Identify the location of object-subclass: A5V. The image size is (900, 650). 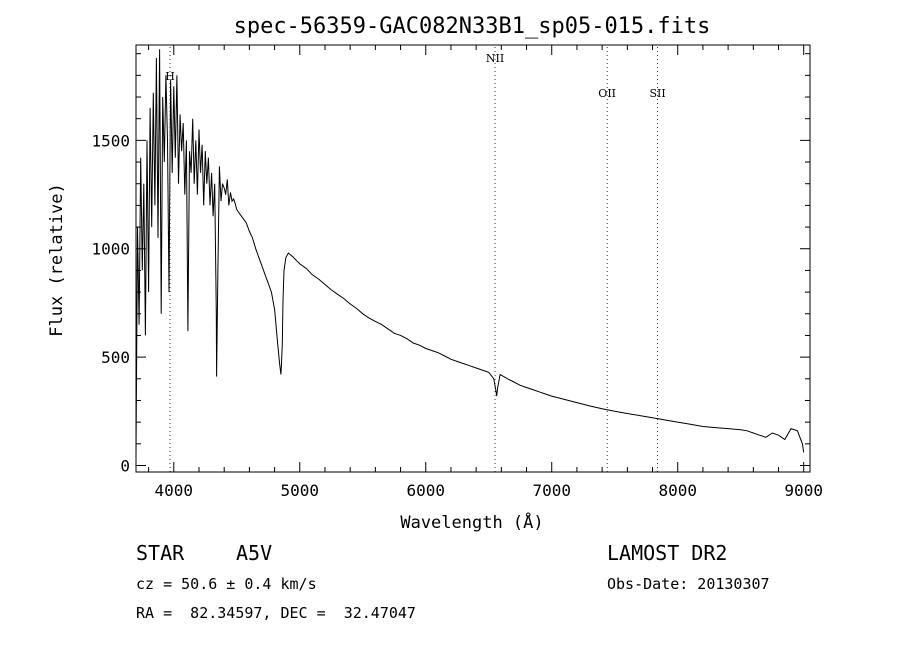
(254, 553).